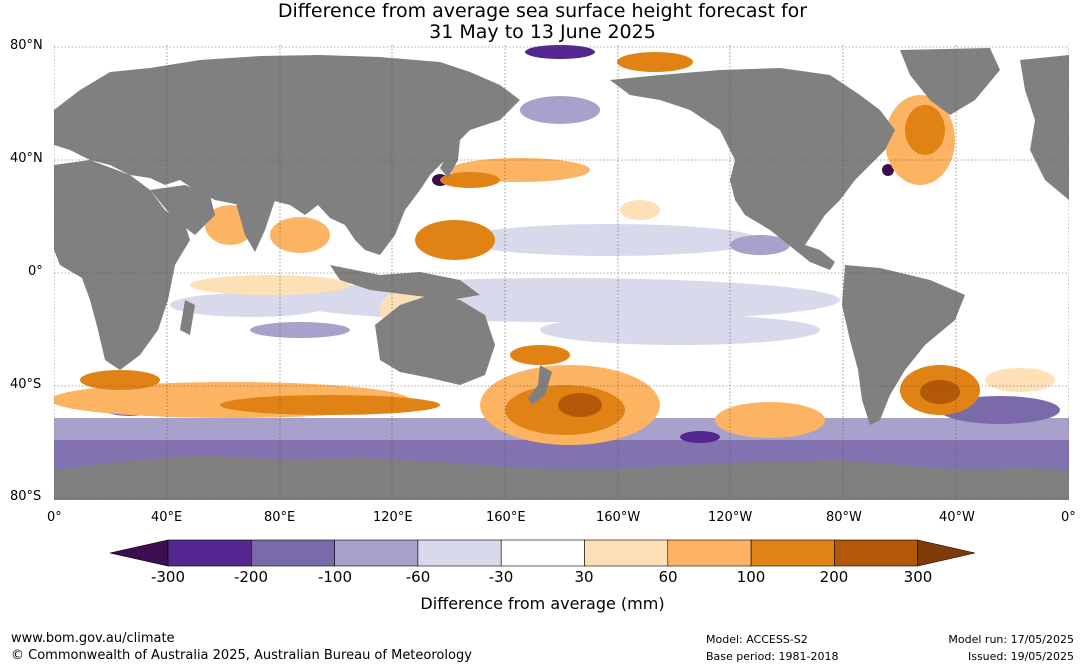 The height and width of the screenshot is (667, 1085). Describe the element at coordinates (35, 271) in the screenshot. I see `lat-label-0: 0°` at that location.